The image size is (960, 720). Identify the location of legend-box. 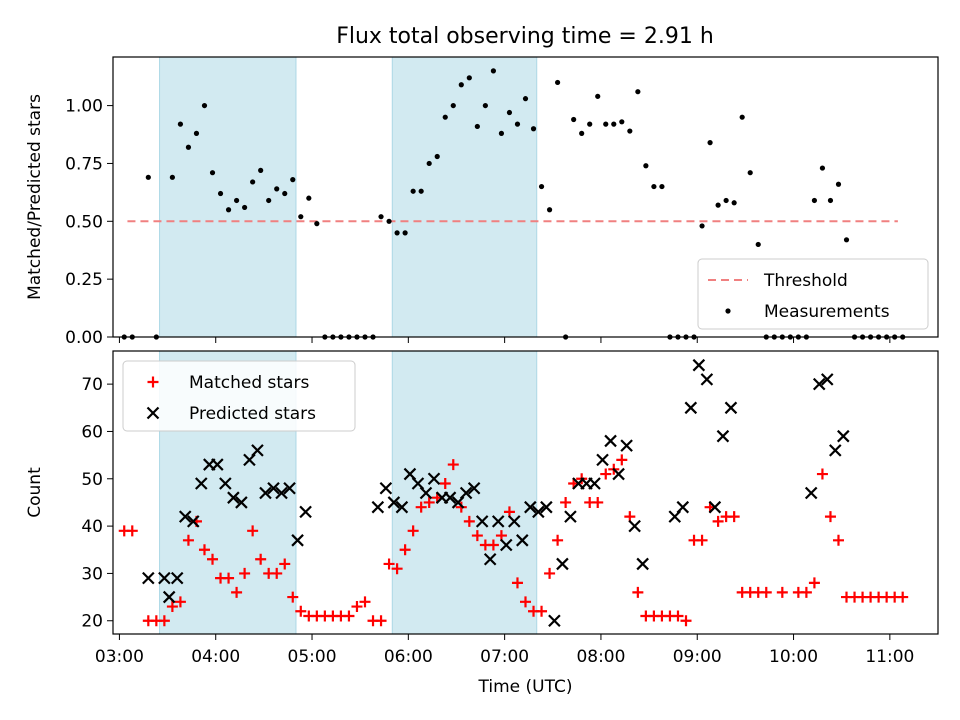
(239, 396).